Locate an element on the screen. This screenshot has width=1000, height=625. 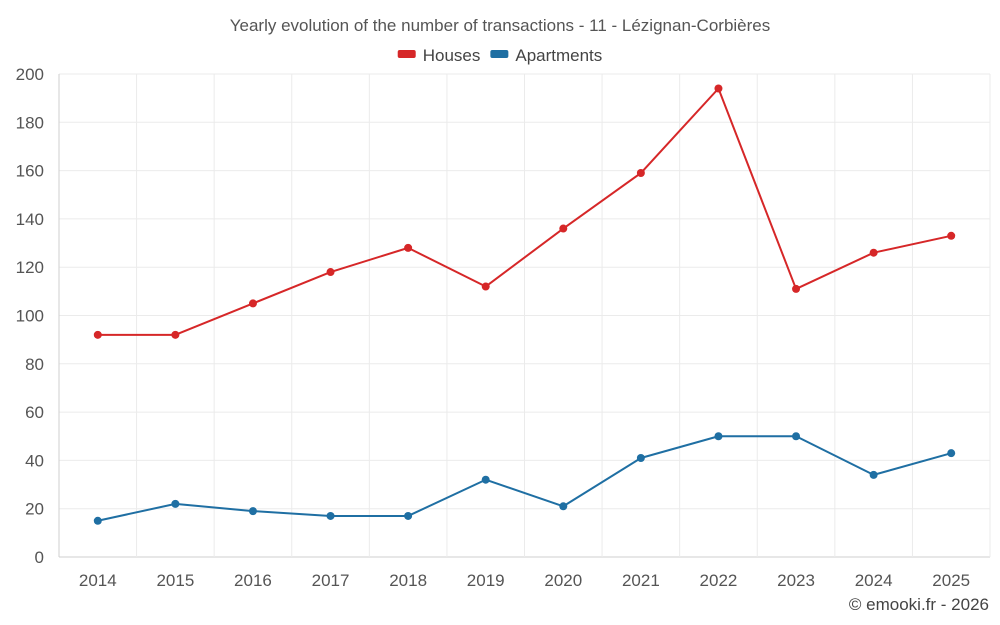
legend-item-apartments: Apartments is located at coordinates (546, 55).